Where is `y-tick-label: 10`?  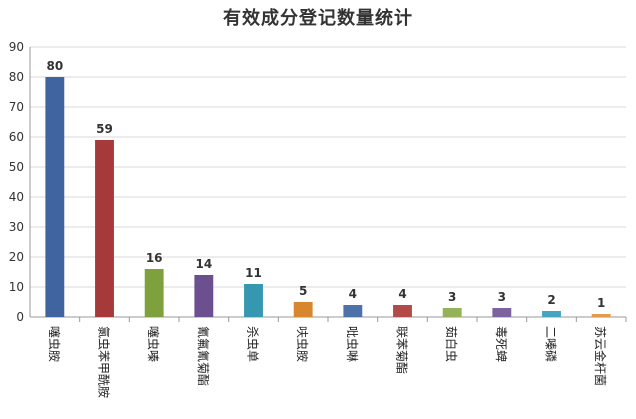 y-tick-label: 10 is located at coordinates (16, 287).